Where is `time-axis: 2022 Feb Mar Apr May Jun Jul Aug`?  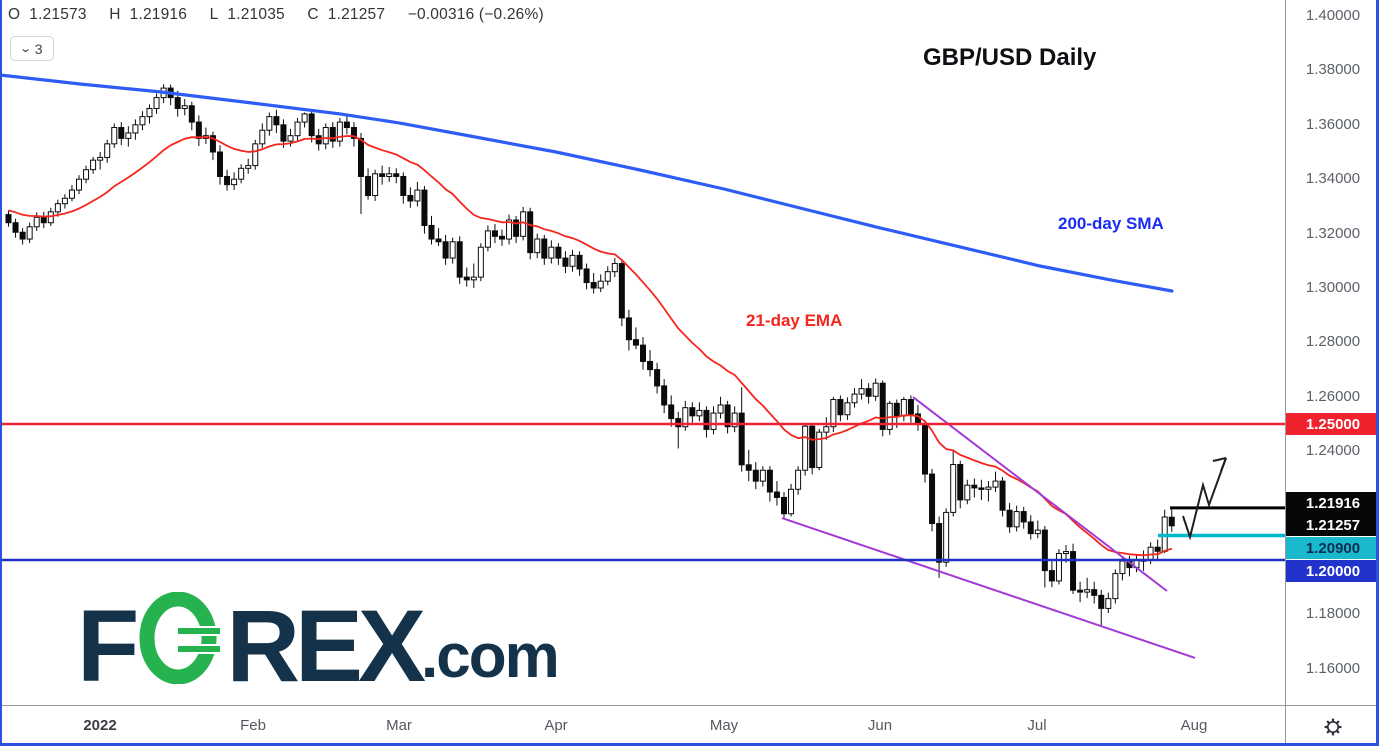
time-axis: 2022 Feb Mar Apr May Jun Jul Aug is located at coordinates (643, 725).